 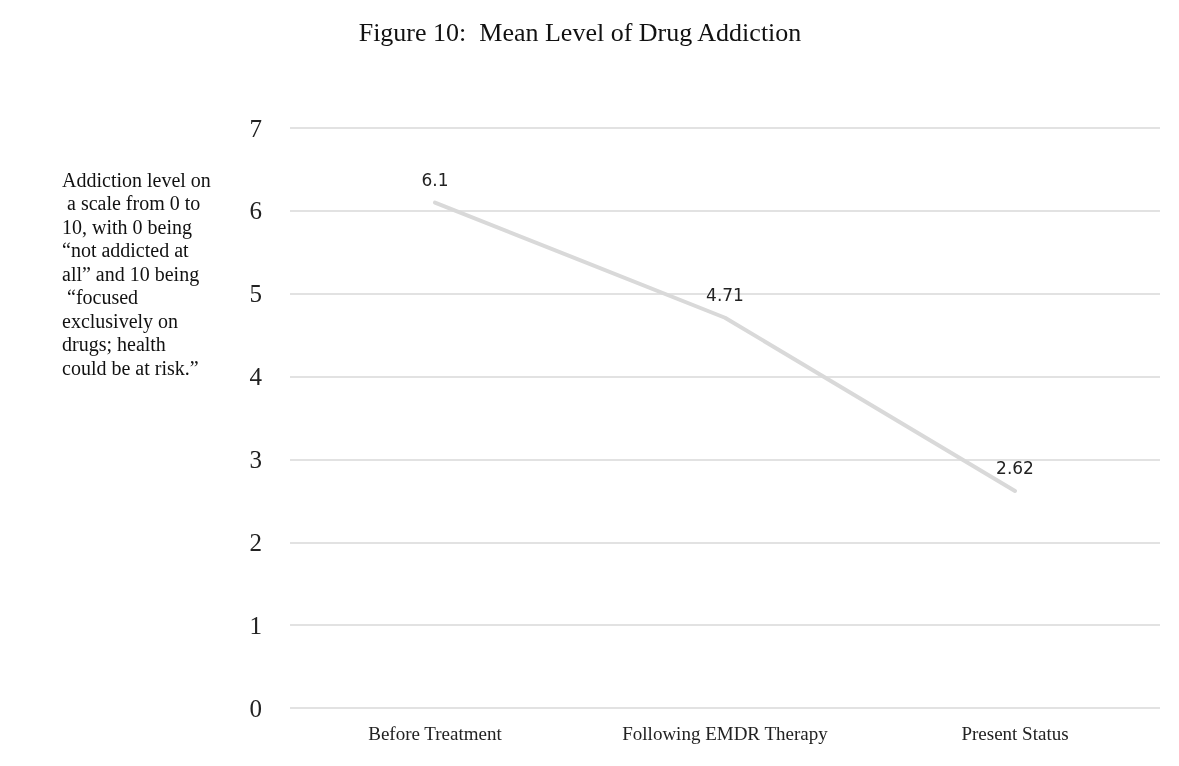 What do you see at coordinates (435, 180) in the screenshot?
I see `data-label: 6.1` at bounding box center [435, 180].